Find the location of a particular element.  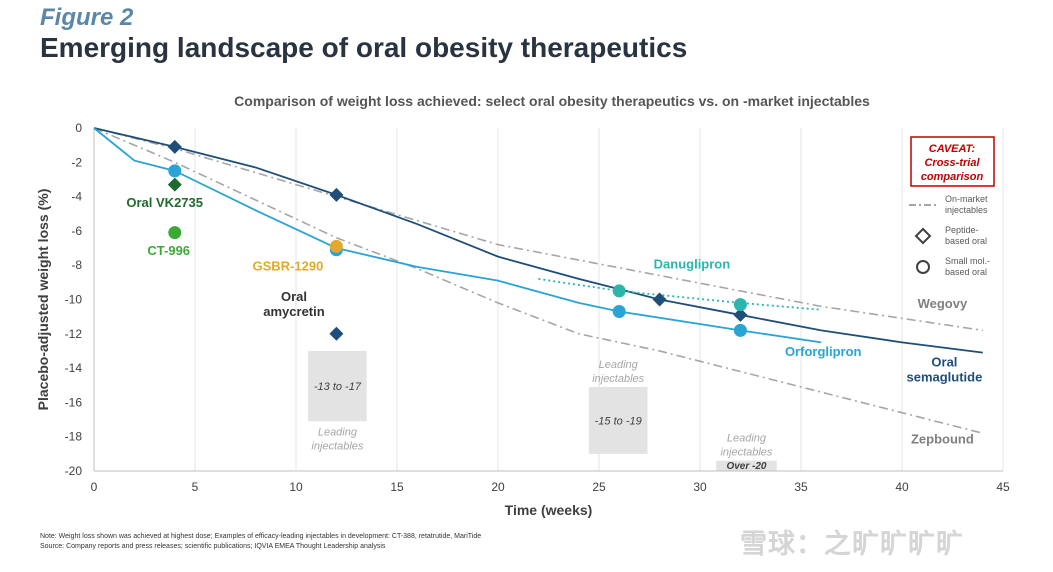

x-tick-label: 15 is located at coordinates (397, 487).